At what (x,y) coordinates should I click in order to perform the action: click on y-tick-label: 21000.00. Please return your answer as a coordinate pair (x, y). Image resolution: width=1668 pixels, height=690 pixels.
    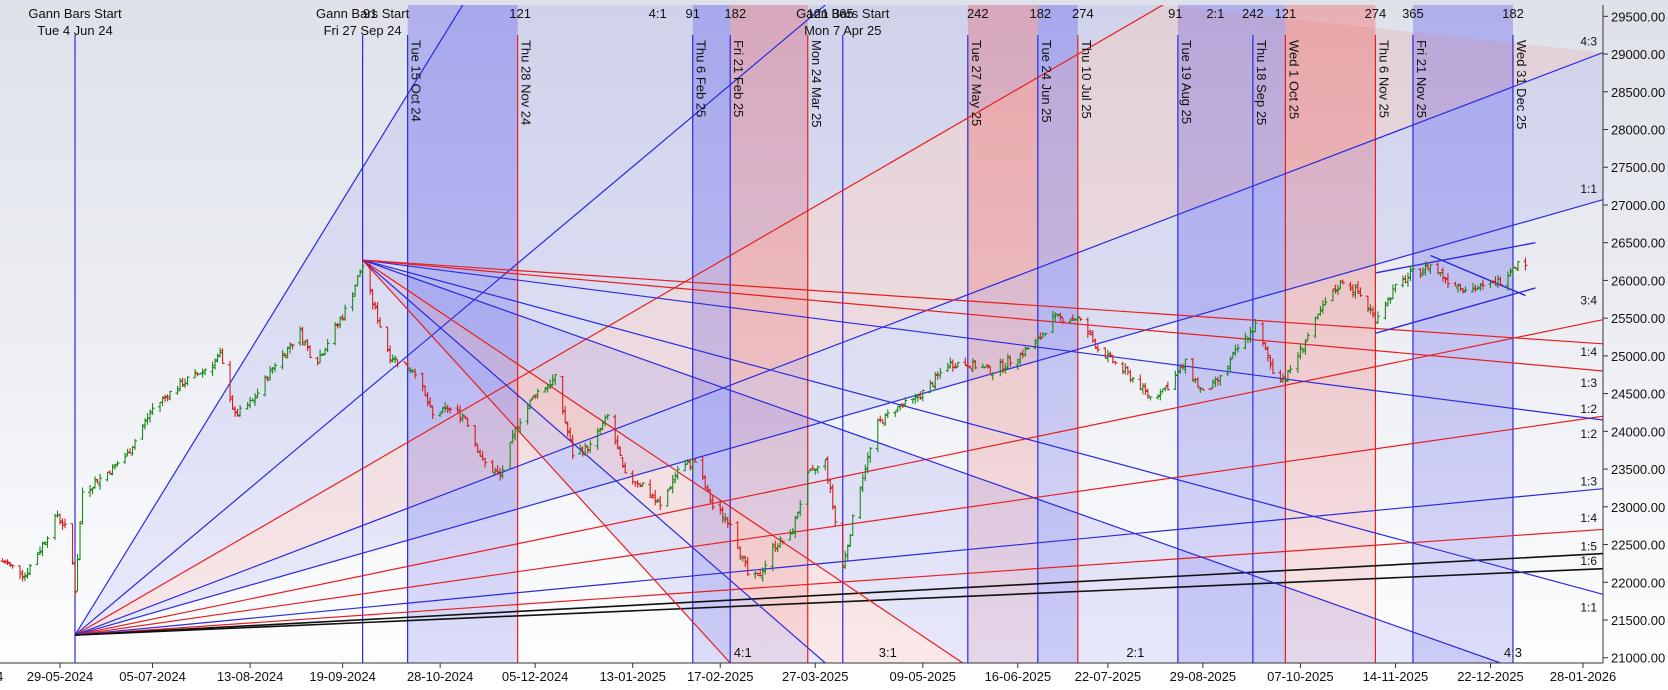
    Looking at the image, I should click on (1638, 658).